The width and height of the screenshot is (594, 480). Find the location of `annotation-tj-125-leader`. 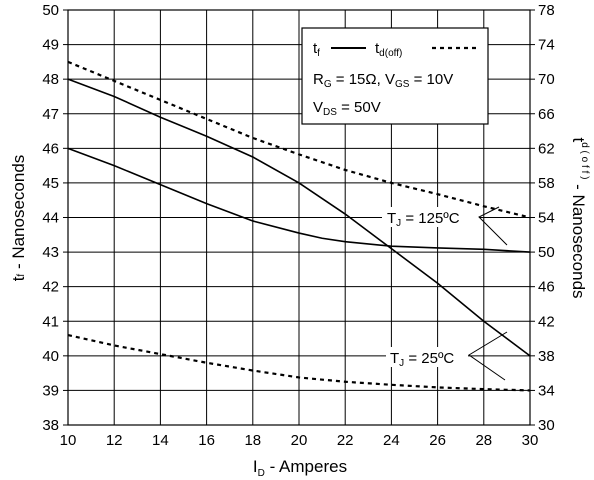

annotation-tj-125-leader is located at coordinates (493, 226).